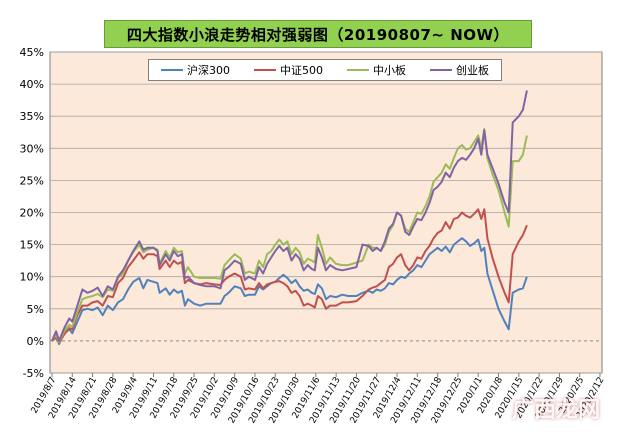  Describe the element at coordinates (33, 373) in the screenshot. I see `y-tick-label: -5%` at that location.